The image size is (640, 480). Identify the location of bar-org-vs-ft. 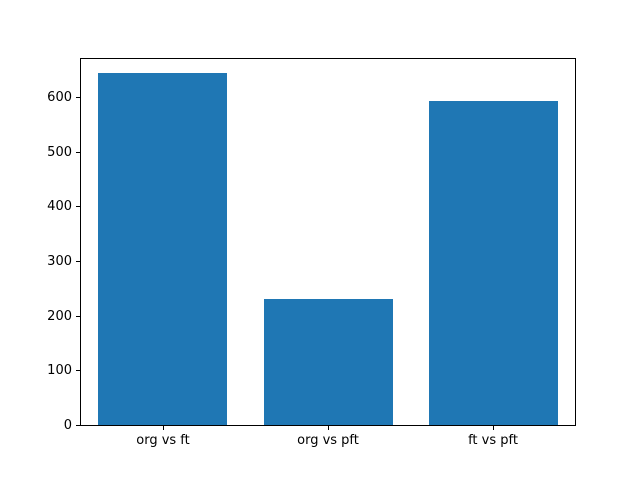
(162, 249).